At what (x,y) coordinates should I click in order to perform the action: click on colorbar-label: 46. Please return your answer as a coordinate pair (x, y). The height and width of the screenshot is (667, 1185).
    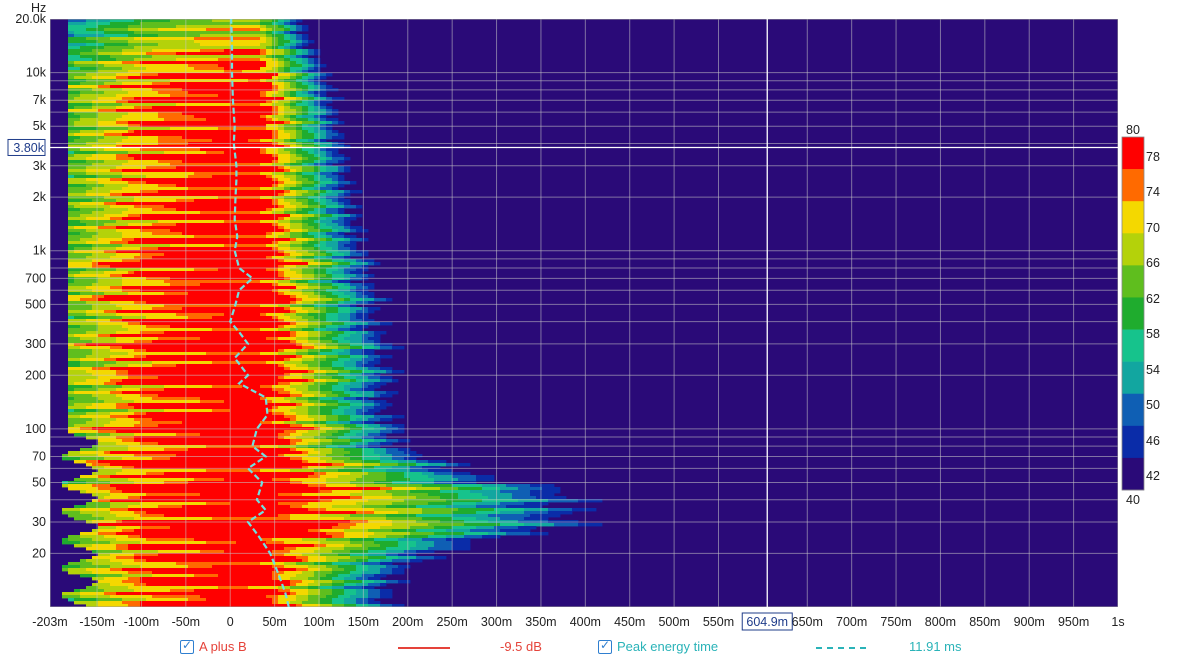
    Looking at the image, I should click on (1153, 441).